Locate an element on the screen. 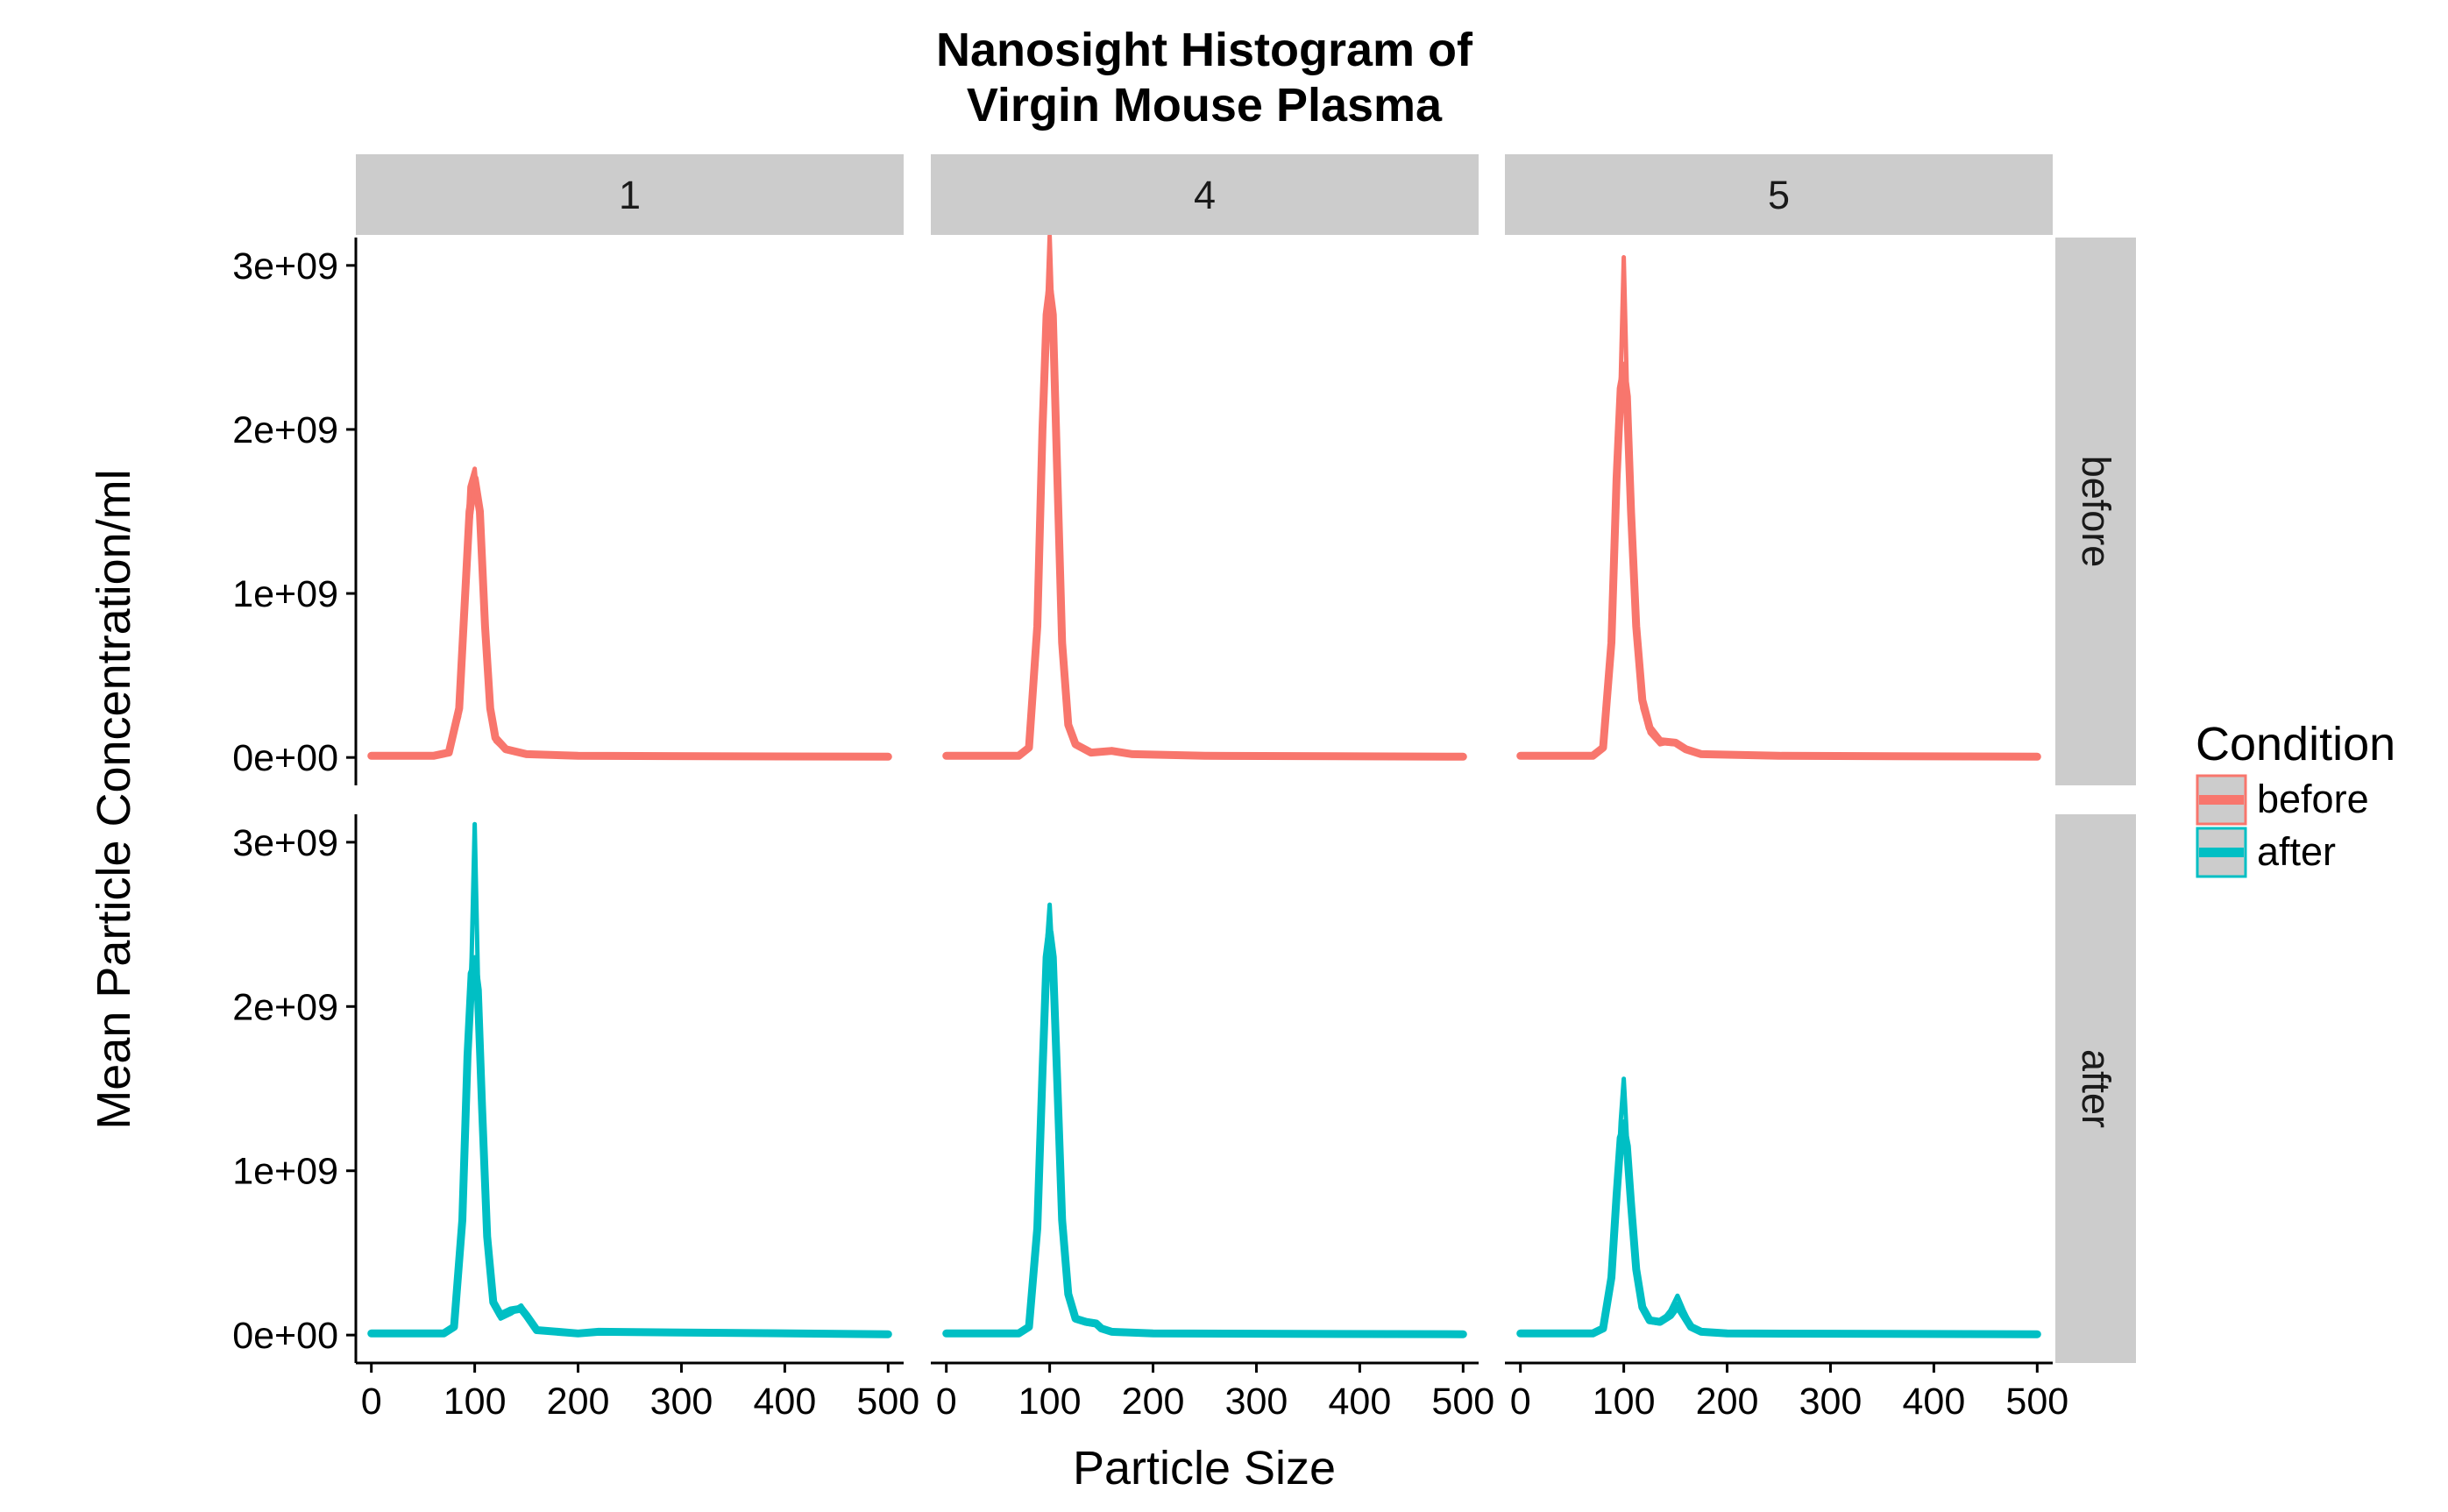 This screenshot has width=2448, height=1512. panel-1-before is located at coordinates (629, 613).